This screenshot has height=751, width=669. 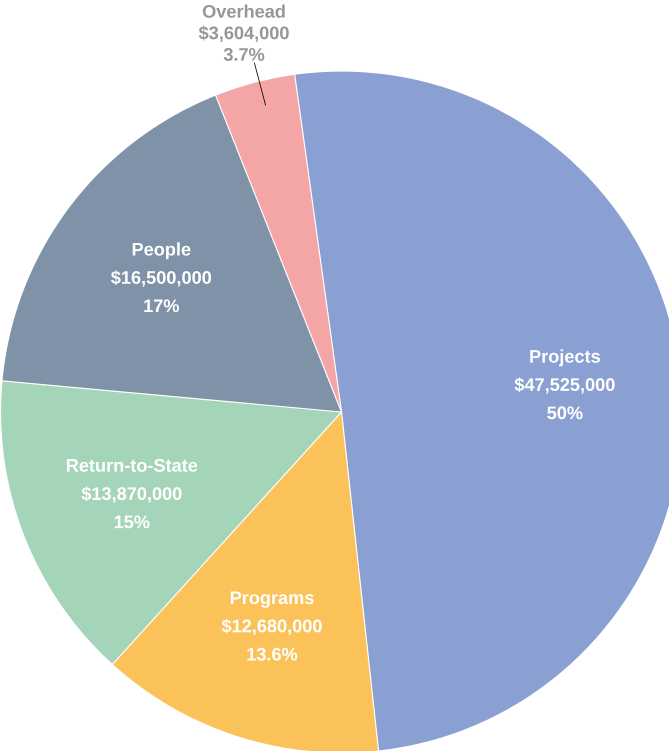 What do you see at coordinates (564, 413) in the screenshot?
I see `text: 50%` at bounding box center [564, 413].